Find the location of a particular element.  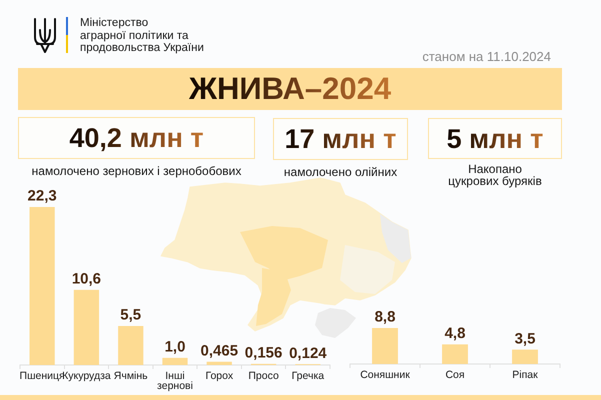

x-tick-label: Інші зернові is located at coordinates (175, 381).